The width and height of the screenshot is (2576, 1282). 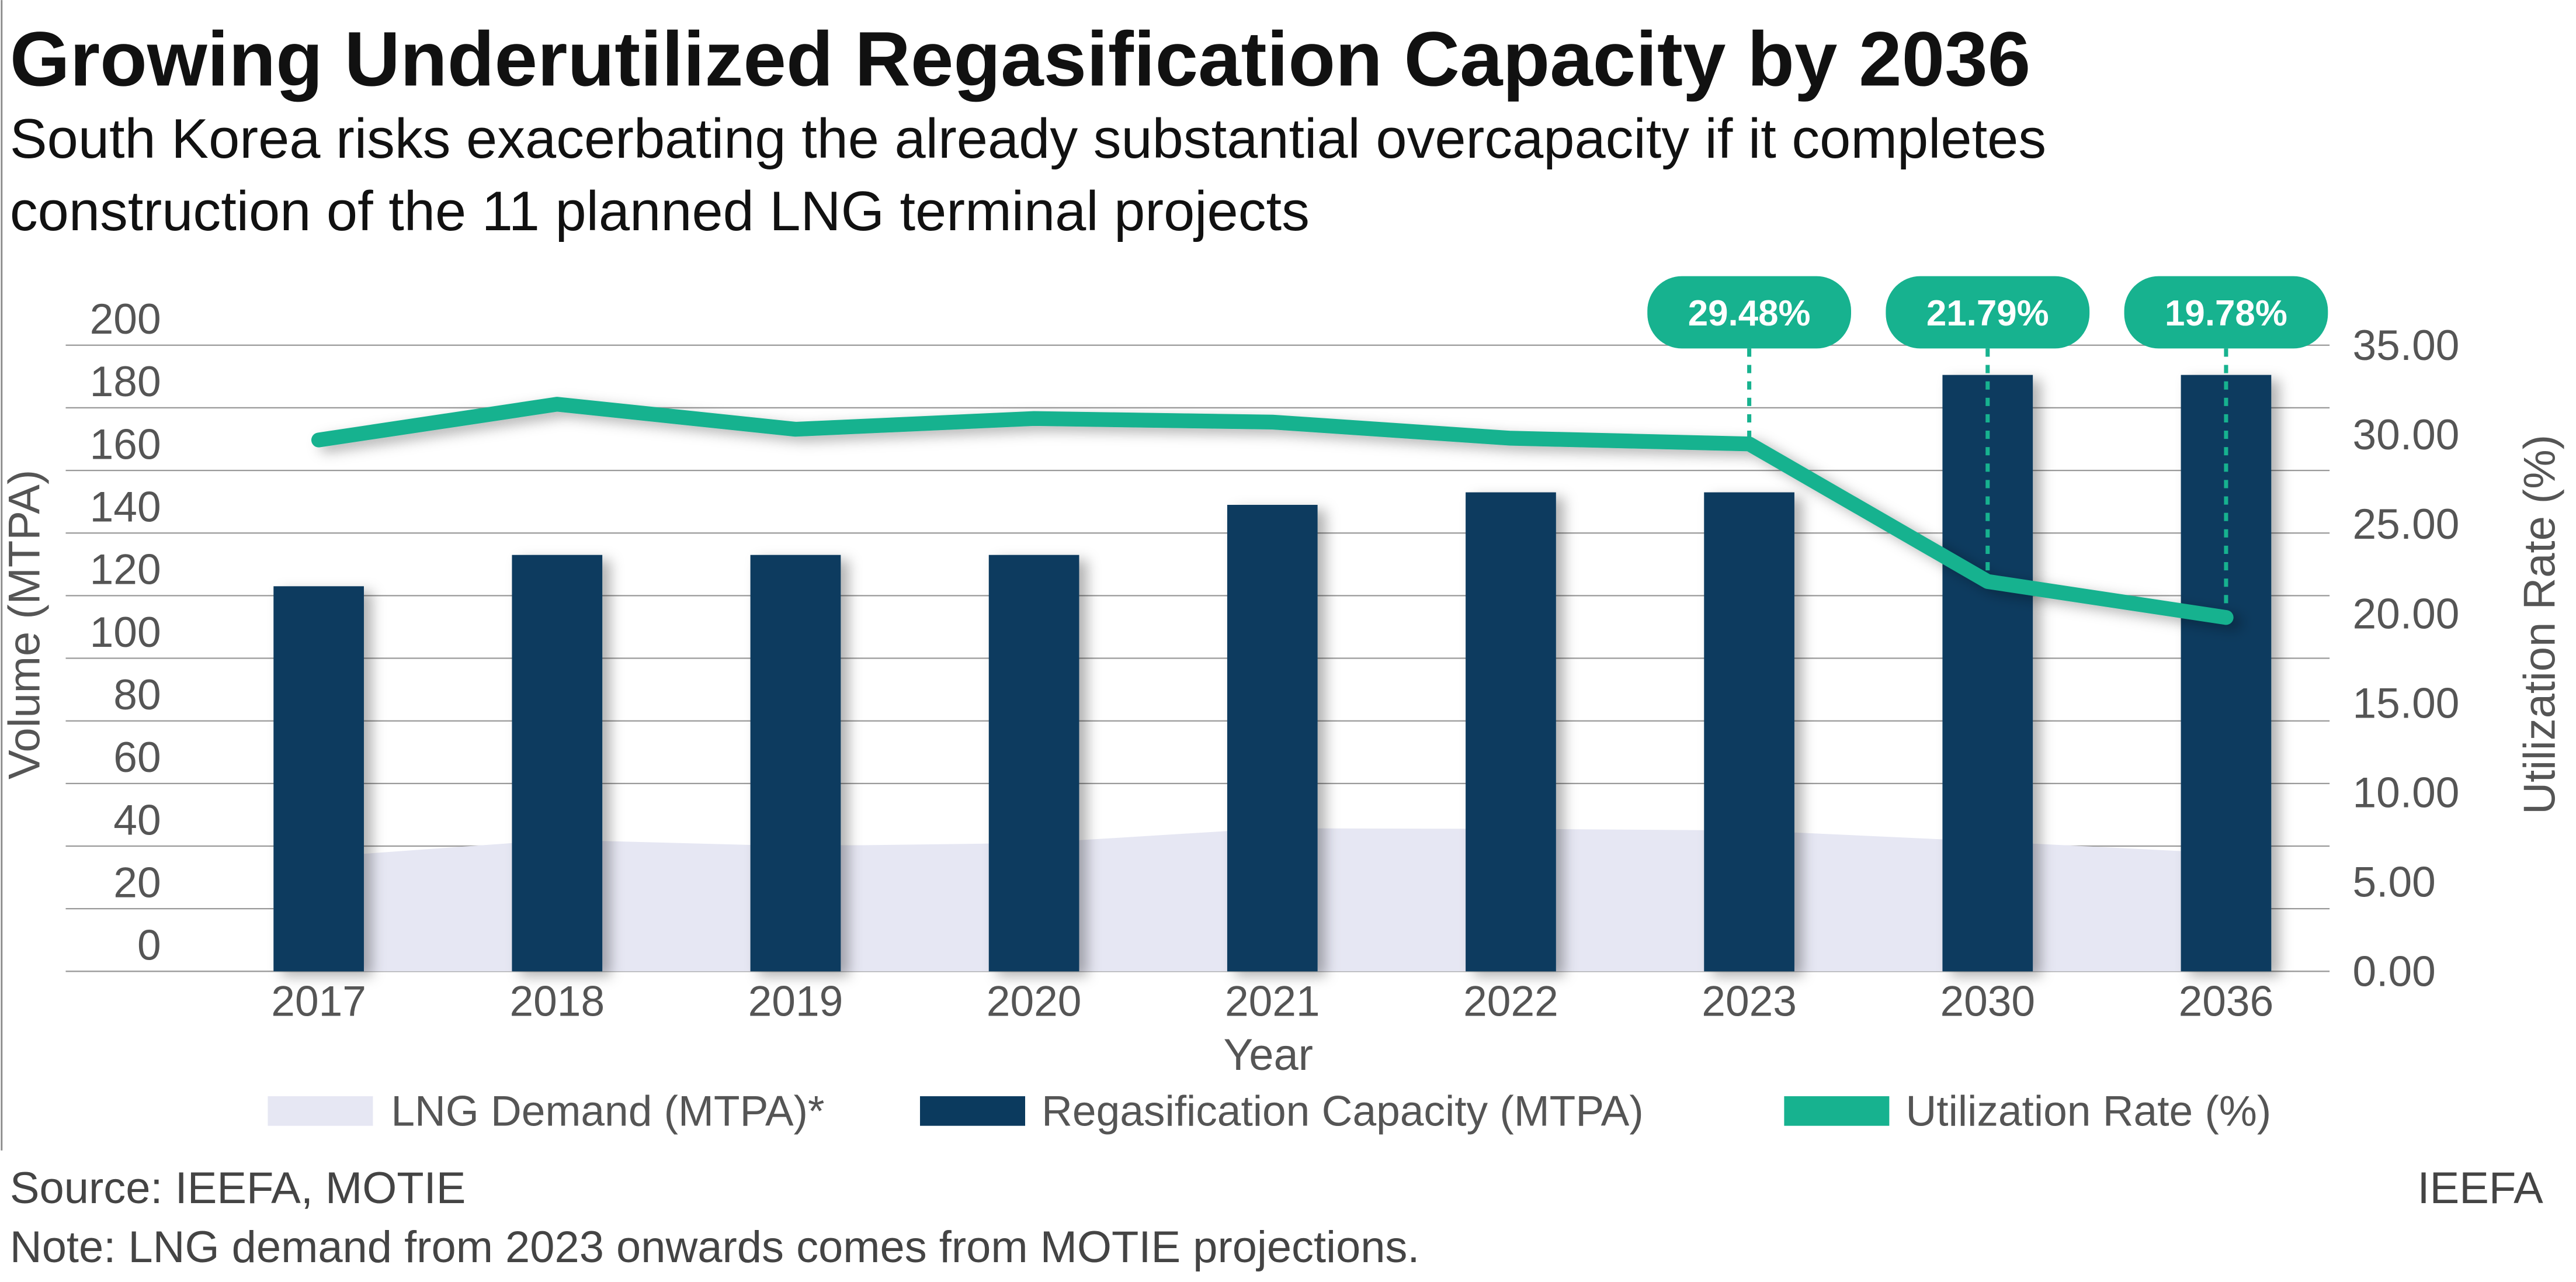 What do you see at coordinates (137, 882) in the screenshot?
I see `y-tick-label: 20` at bounding box center [137, 882].